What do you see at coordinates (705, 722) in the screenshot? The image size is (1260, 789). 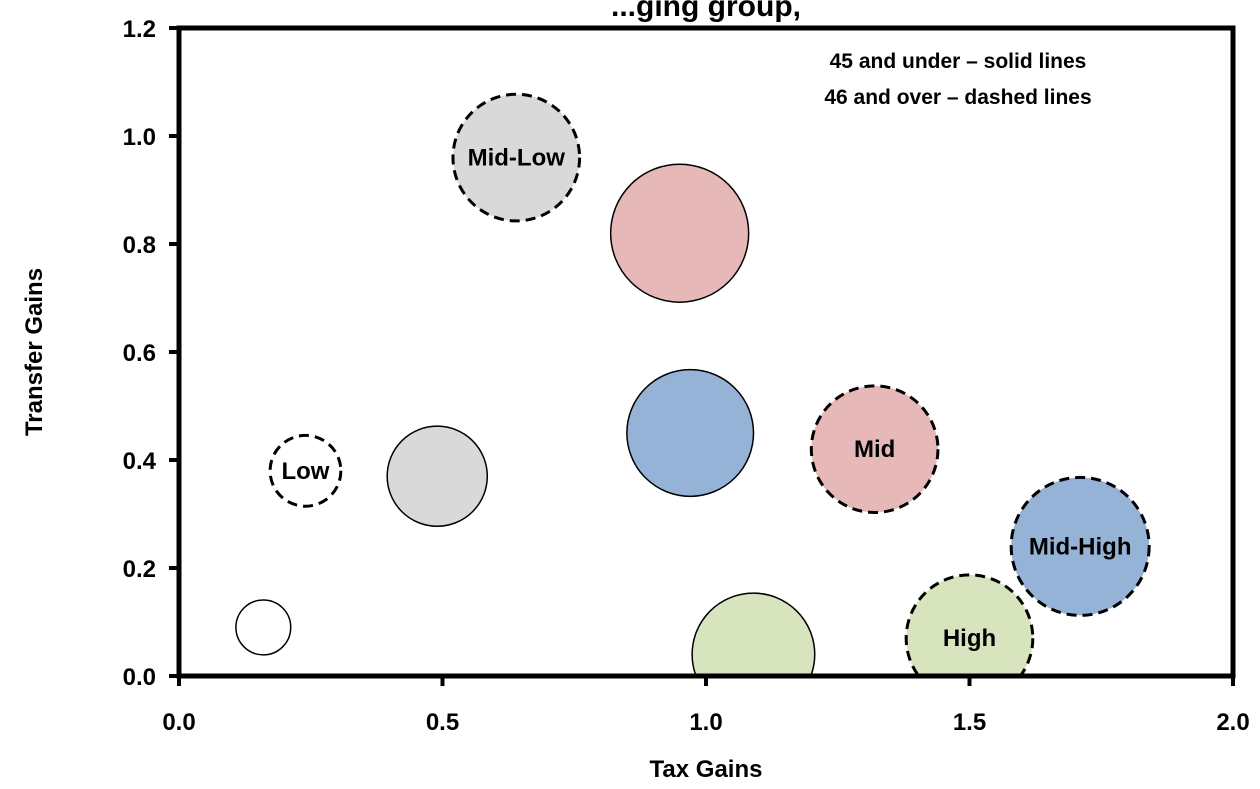 I see `x-tick-label: 1.0` at bounding box center [705, 722].